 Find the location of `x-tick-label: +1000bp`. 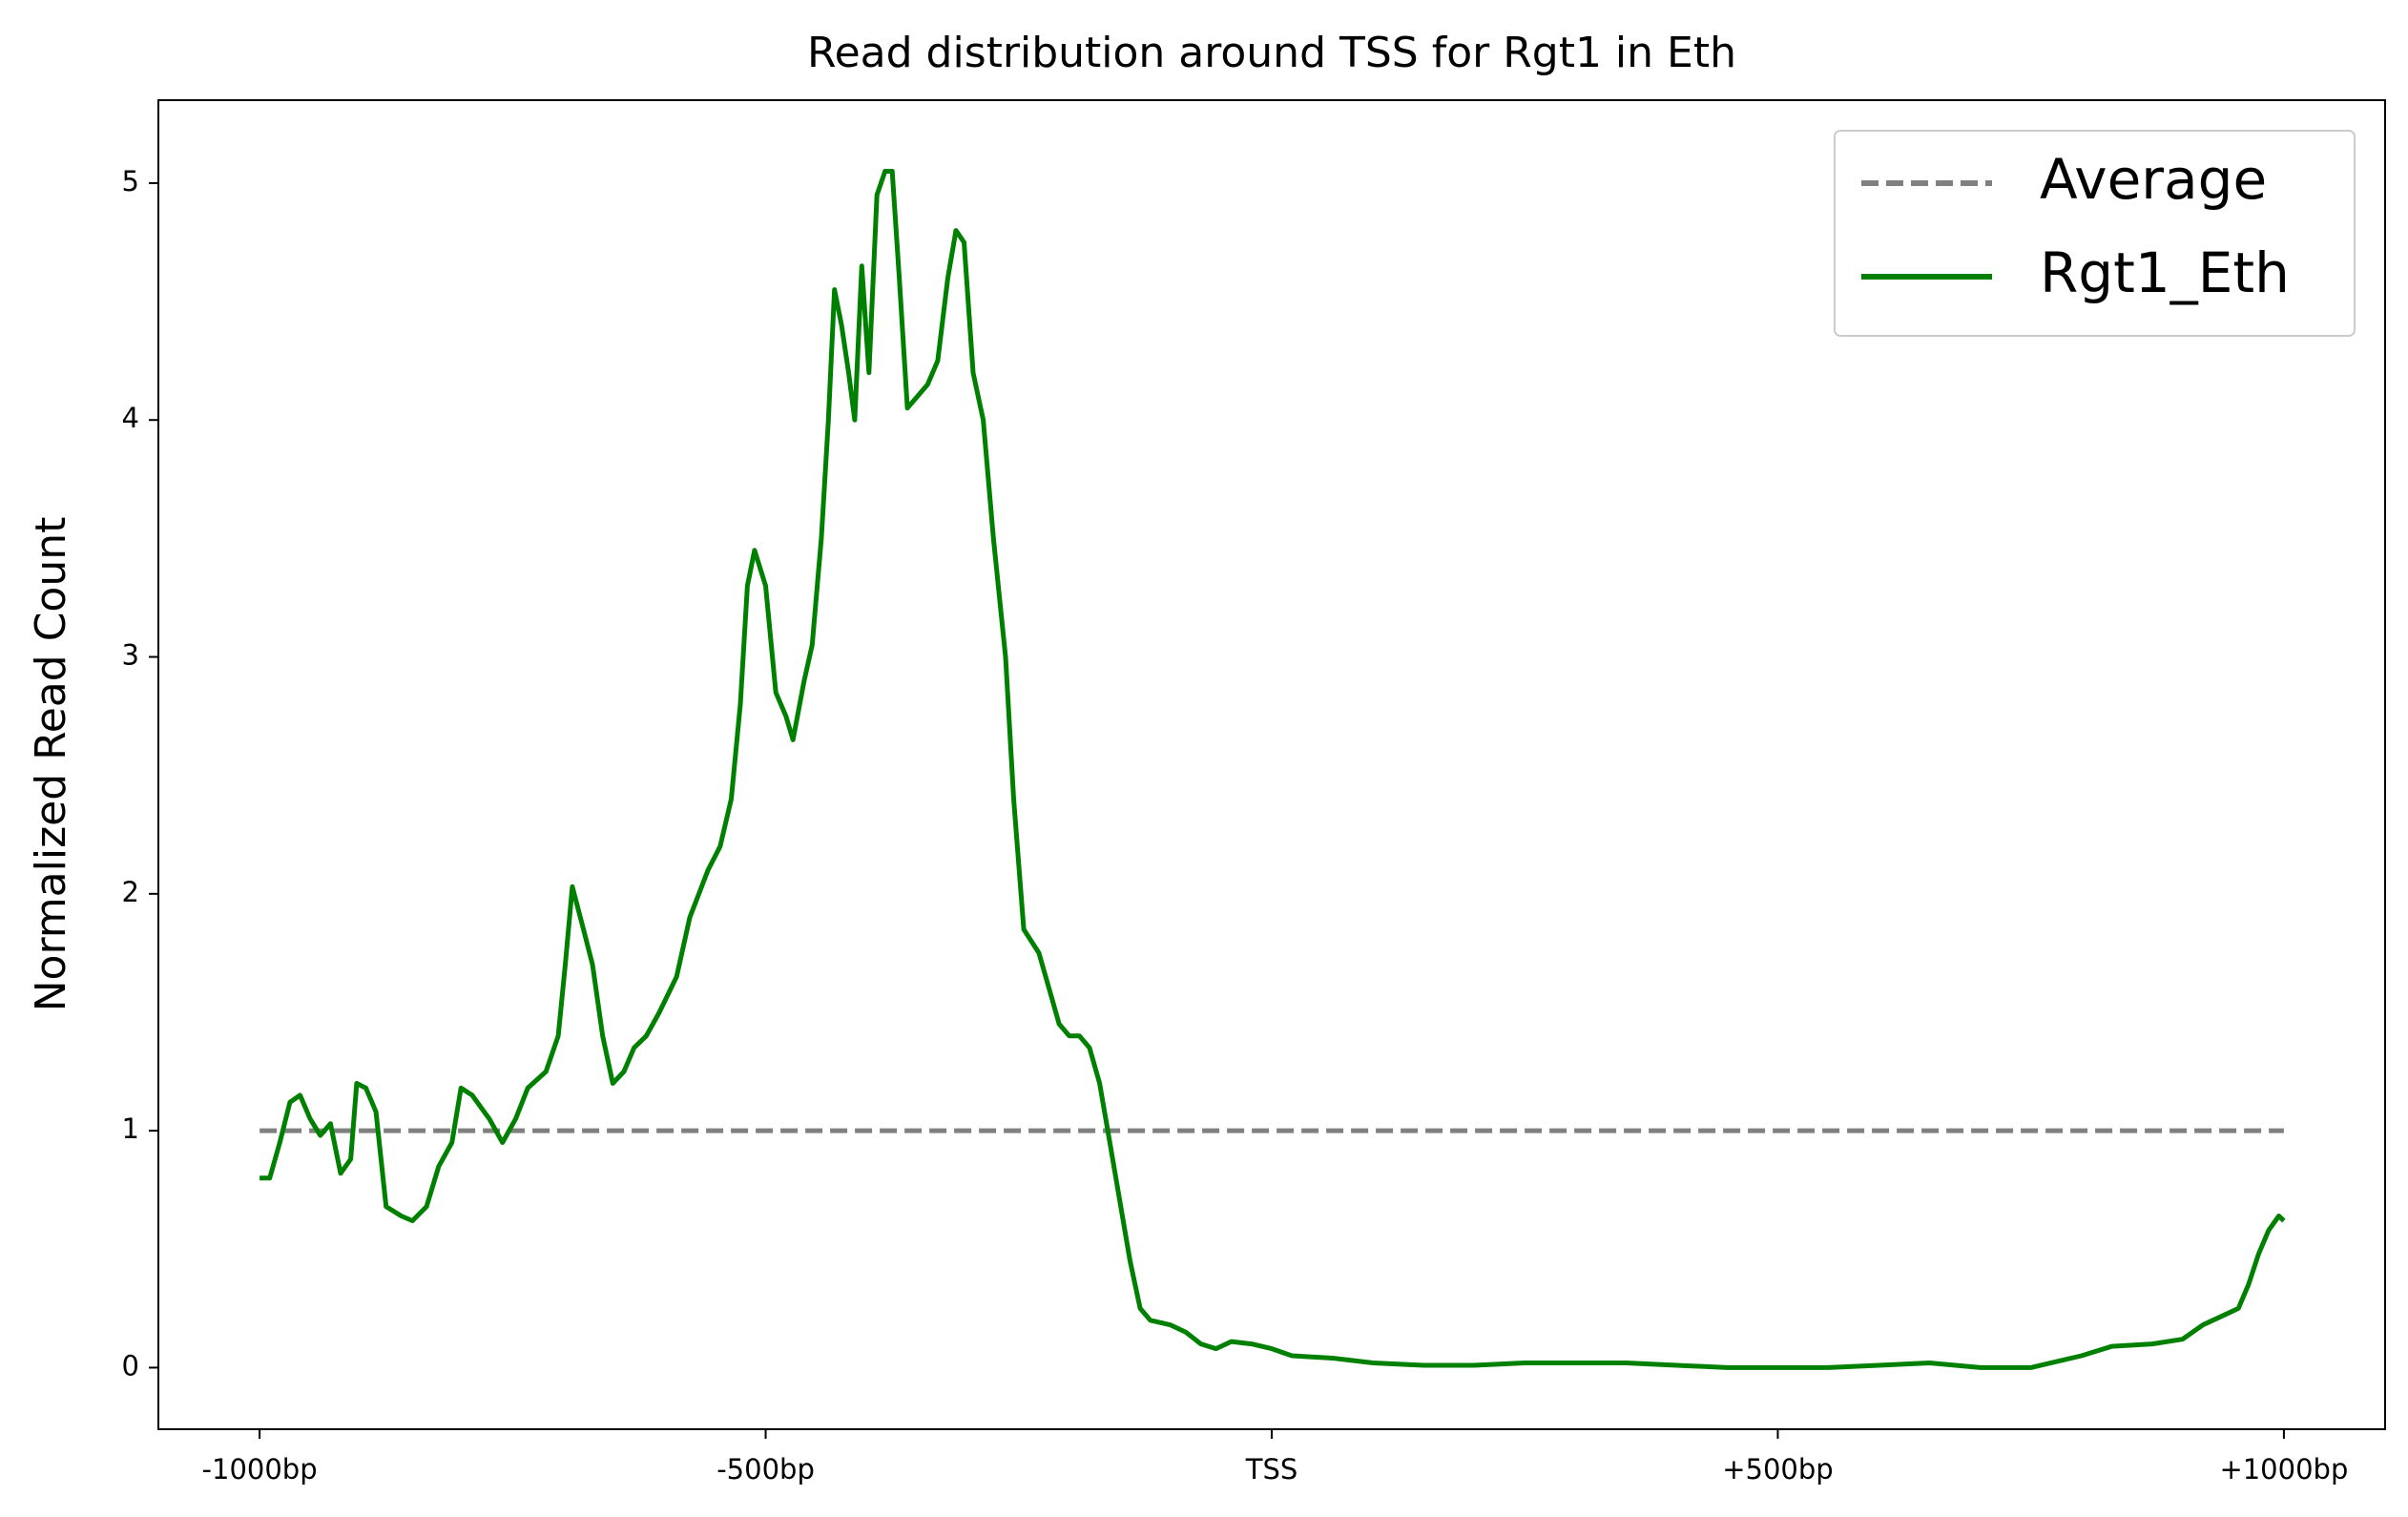

x-tick-label: +1000bp is located at coordinates (2283, 1469).